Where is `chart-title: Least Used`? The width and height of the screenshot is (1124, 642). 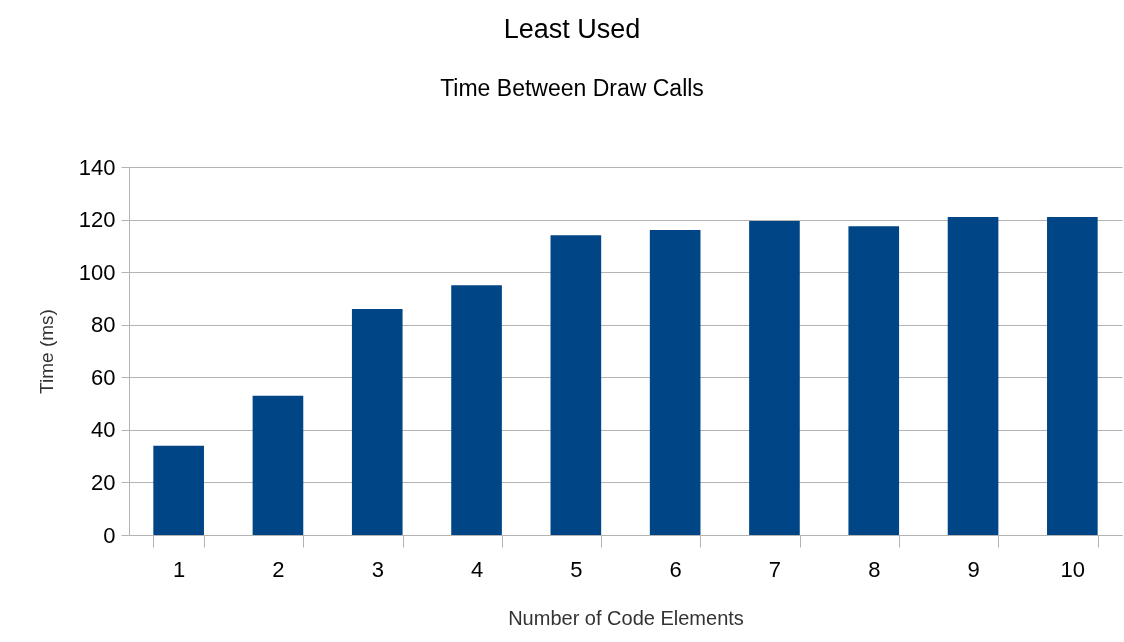 chart-title: Least Used is located at coordinates (572, 29).